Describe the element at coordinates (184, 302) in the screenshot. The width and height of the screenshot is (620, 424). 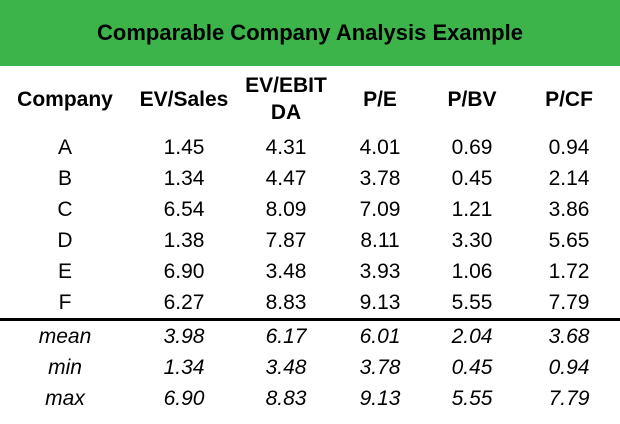
I see `cell-ev-sales: 6.27` at that location.